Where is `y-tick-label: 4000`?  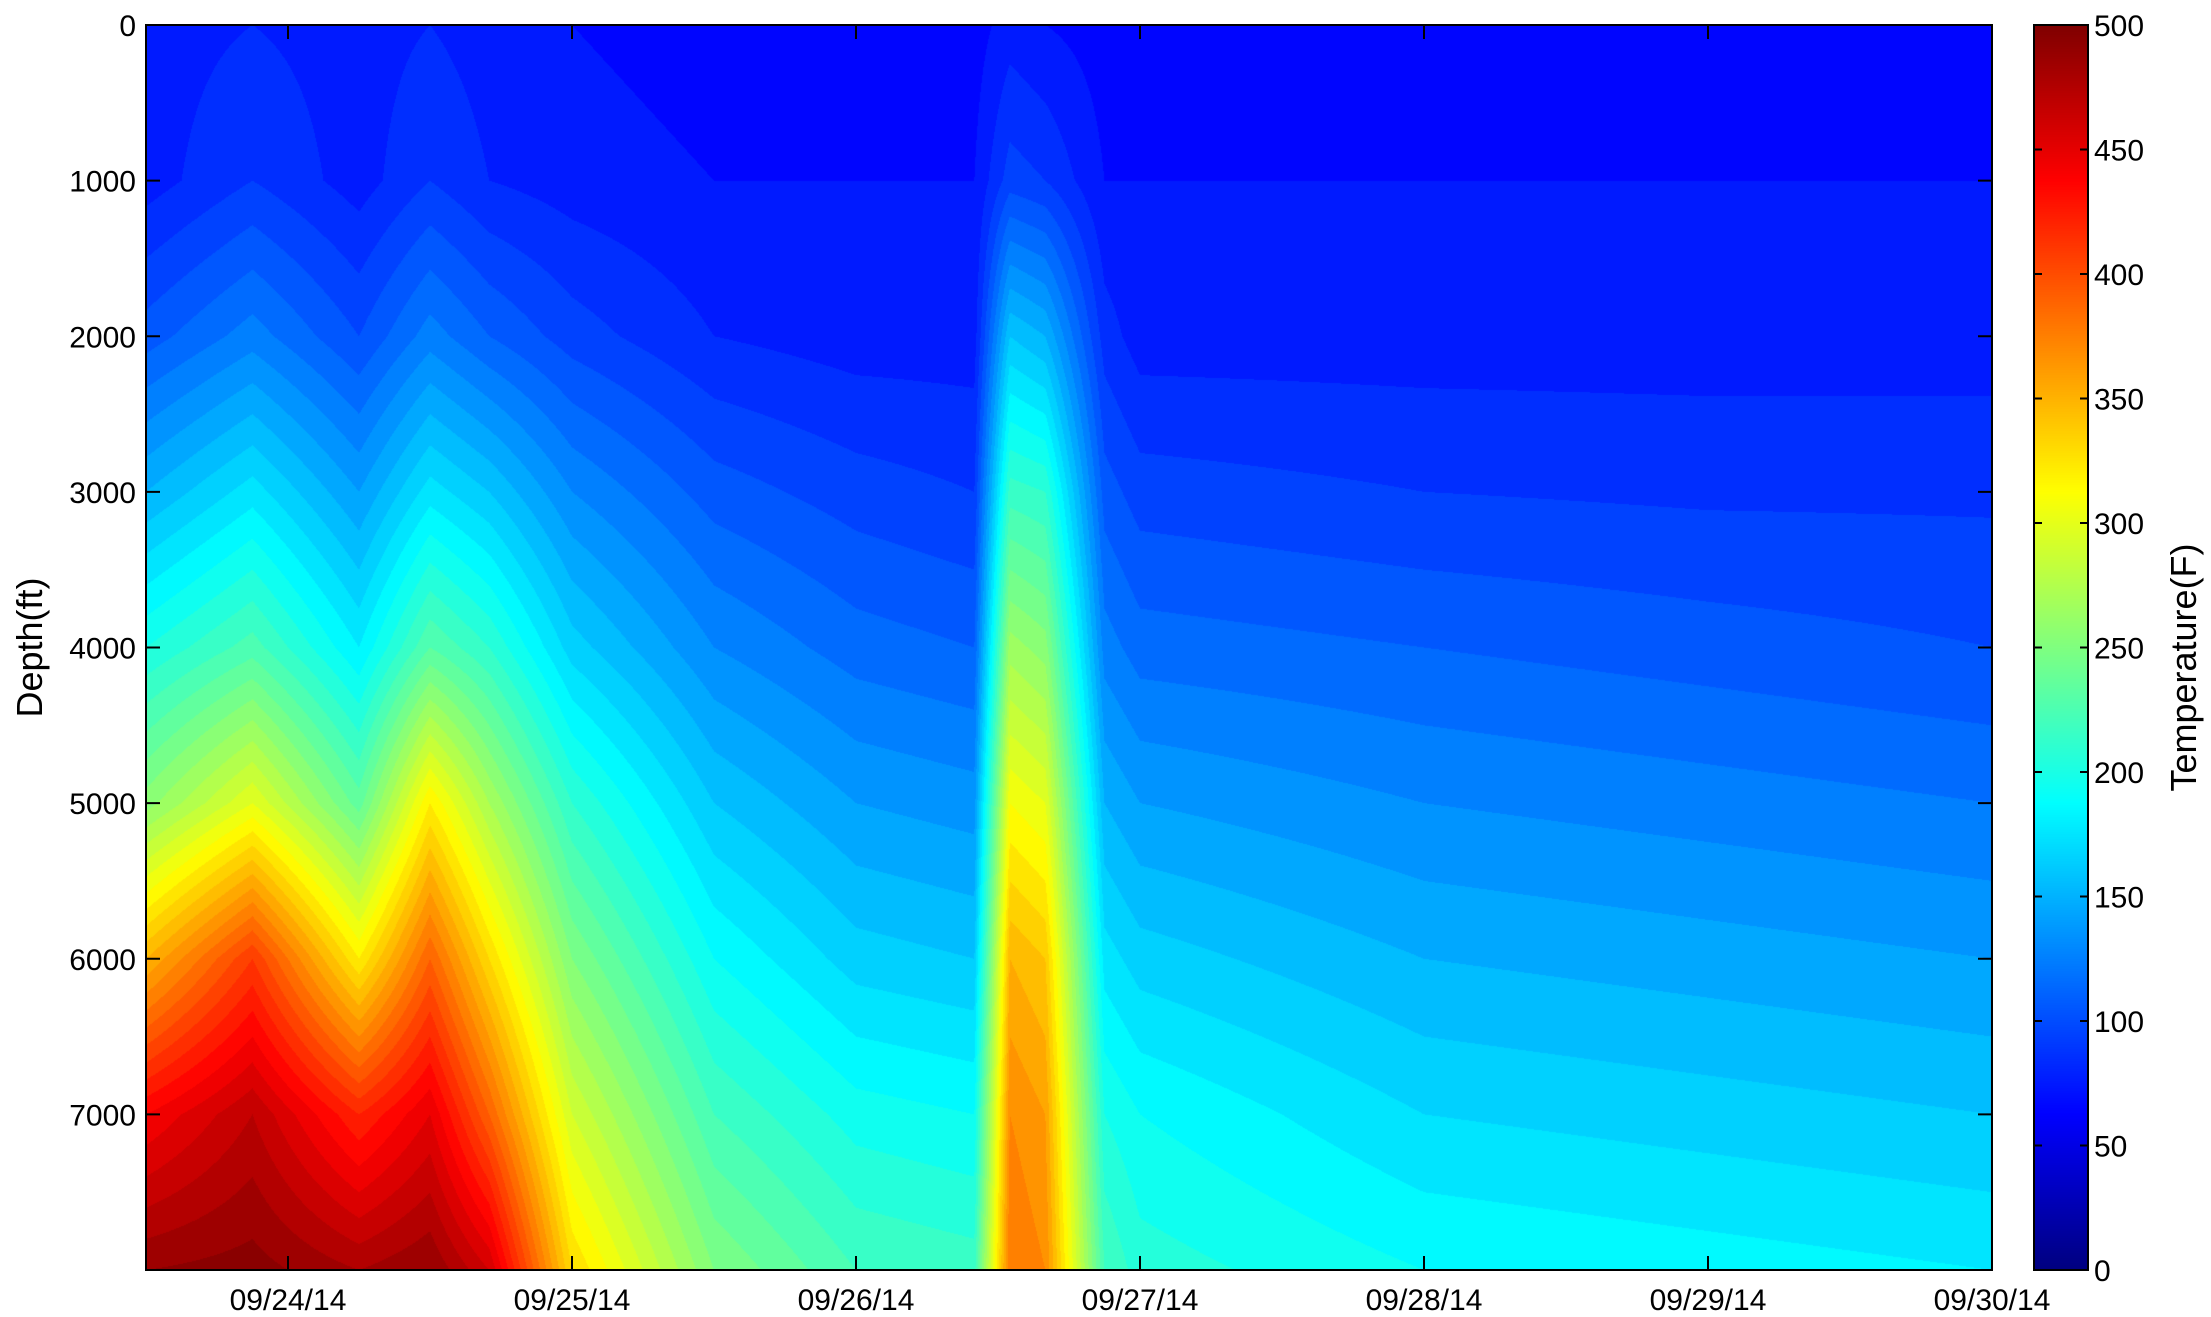
y-tick-label: 4000 is located at coordinates (102, 649).